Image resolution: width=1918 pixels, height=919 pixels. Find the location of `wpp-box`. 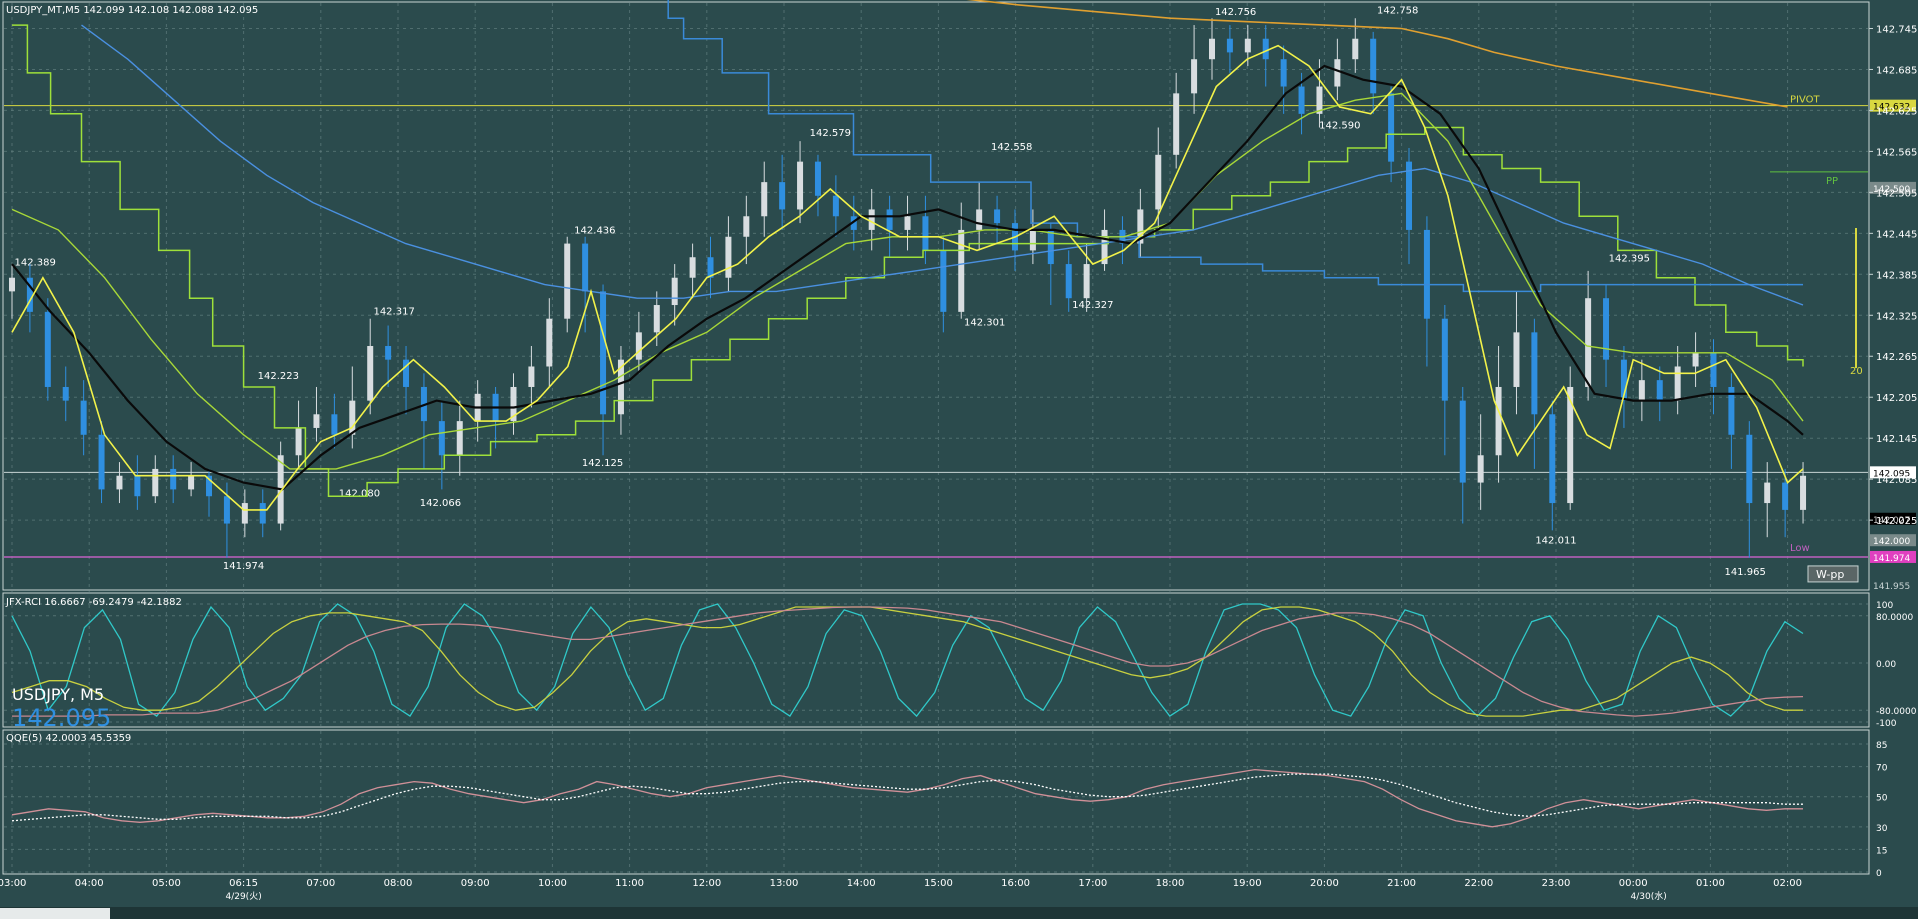

wpp-box is located at coordinates (1833, 574).